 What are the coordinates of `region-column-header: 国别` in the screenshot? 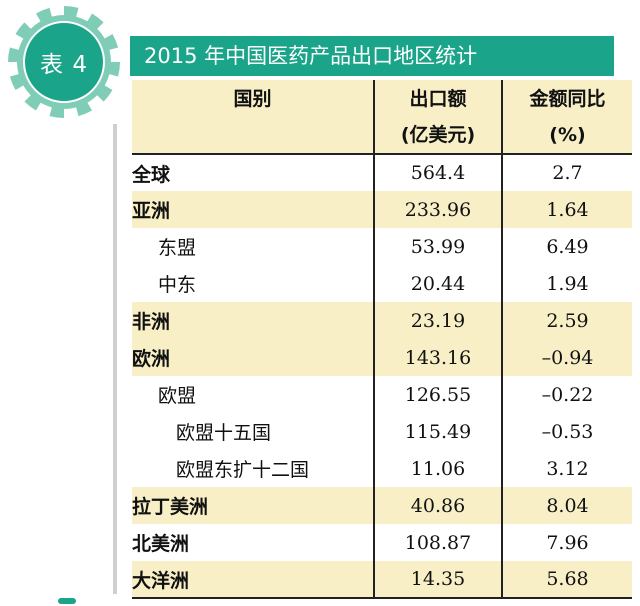 It's located at (253, 98).